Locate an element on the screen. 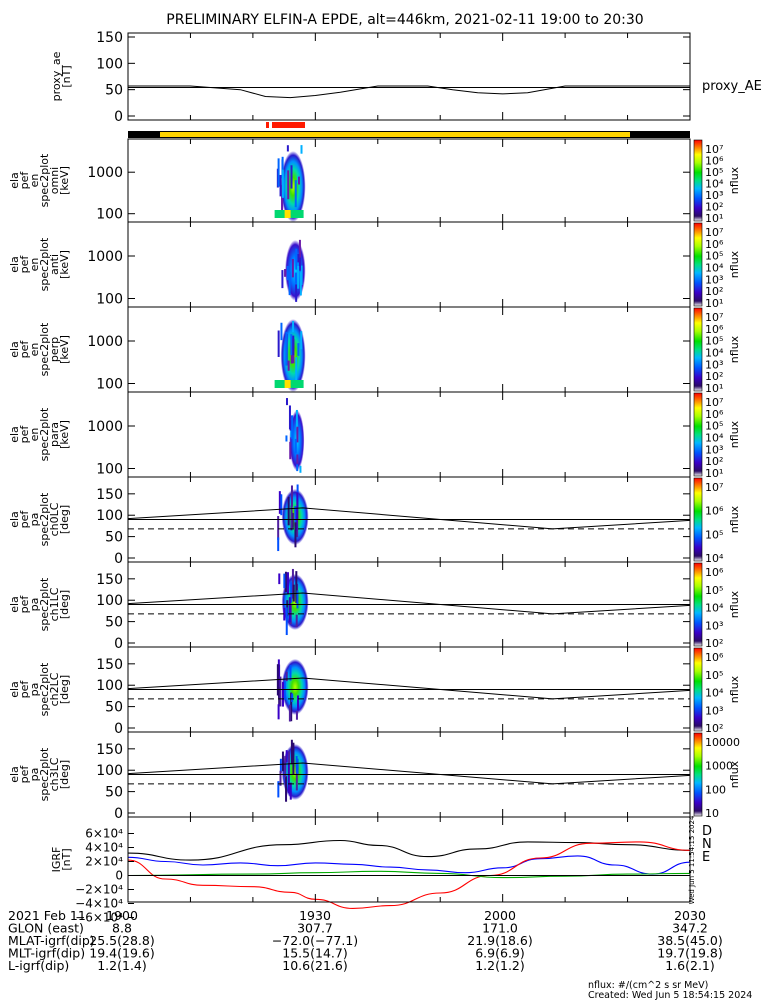  created-footnote: Created: Wed Jun 5 18:54:15 2024 is located at coordinates (670, 995).